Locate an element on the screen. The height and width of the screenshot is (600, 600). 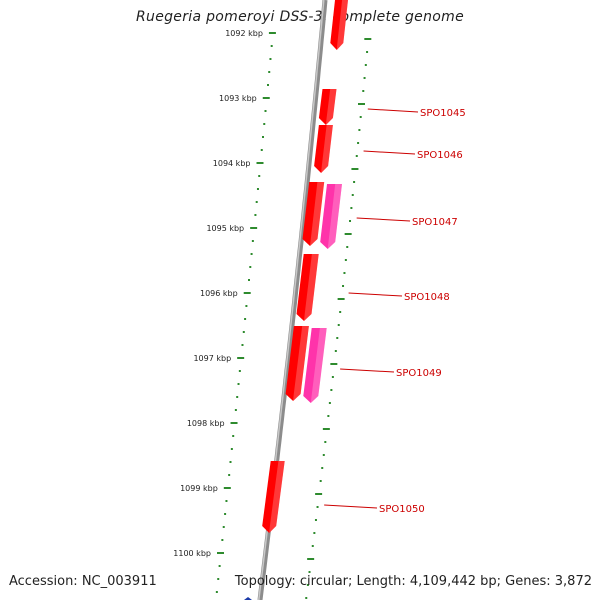
kbp-label: 1093 kbp is located at coordinates (238, 98).